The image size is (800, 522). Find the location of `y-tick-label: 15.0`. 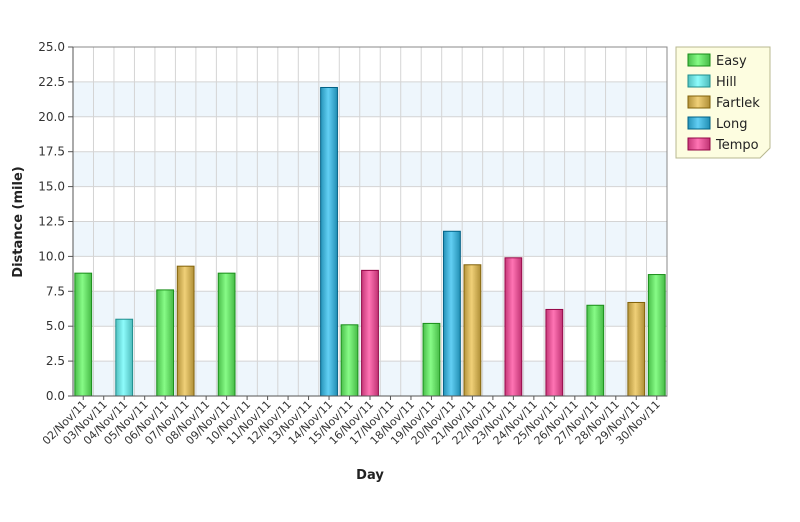

y-tick-label: 15.0 is located at coordinates (51, 187).